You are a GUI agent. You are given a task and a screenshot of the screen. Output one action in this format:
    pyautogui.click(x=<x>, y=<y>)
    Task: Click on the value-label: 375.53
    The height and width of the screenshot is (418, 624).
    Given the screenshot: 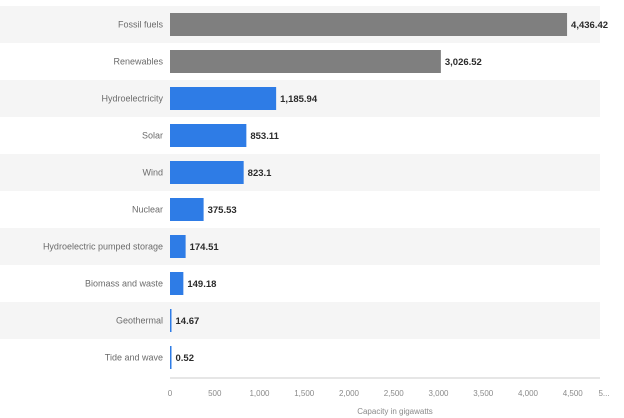 What is the action you would take?
    pyautogui.click(x=222, y=210)
    